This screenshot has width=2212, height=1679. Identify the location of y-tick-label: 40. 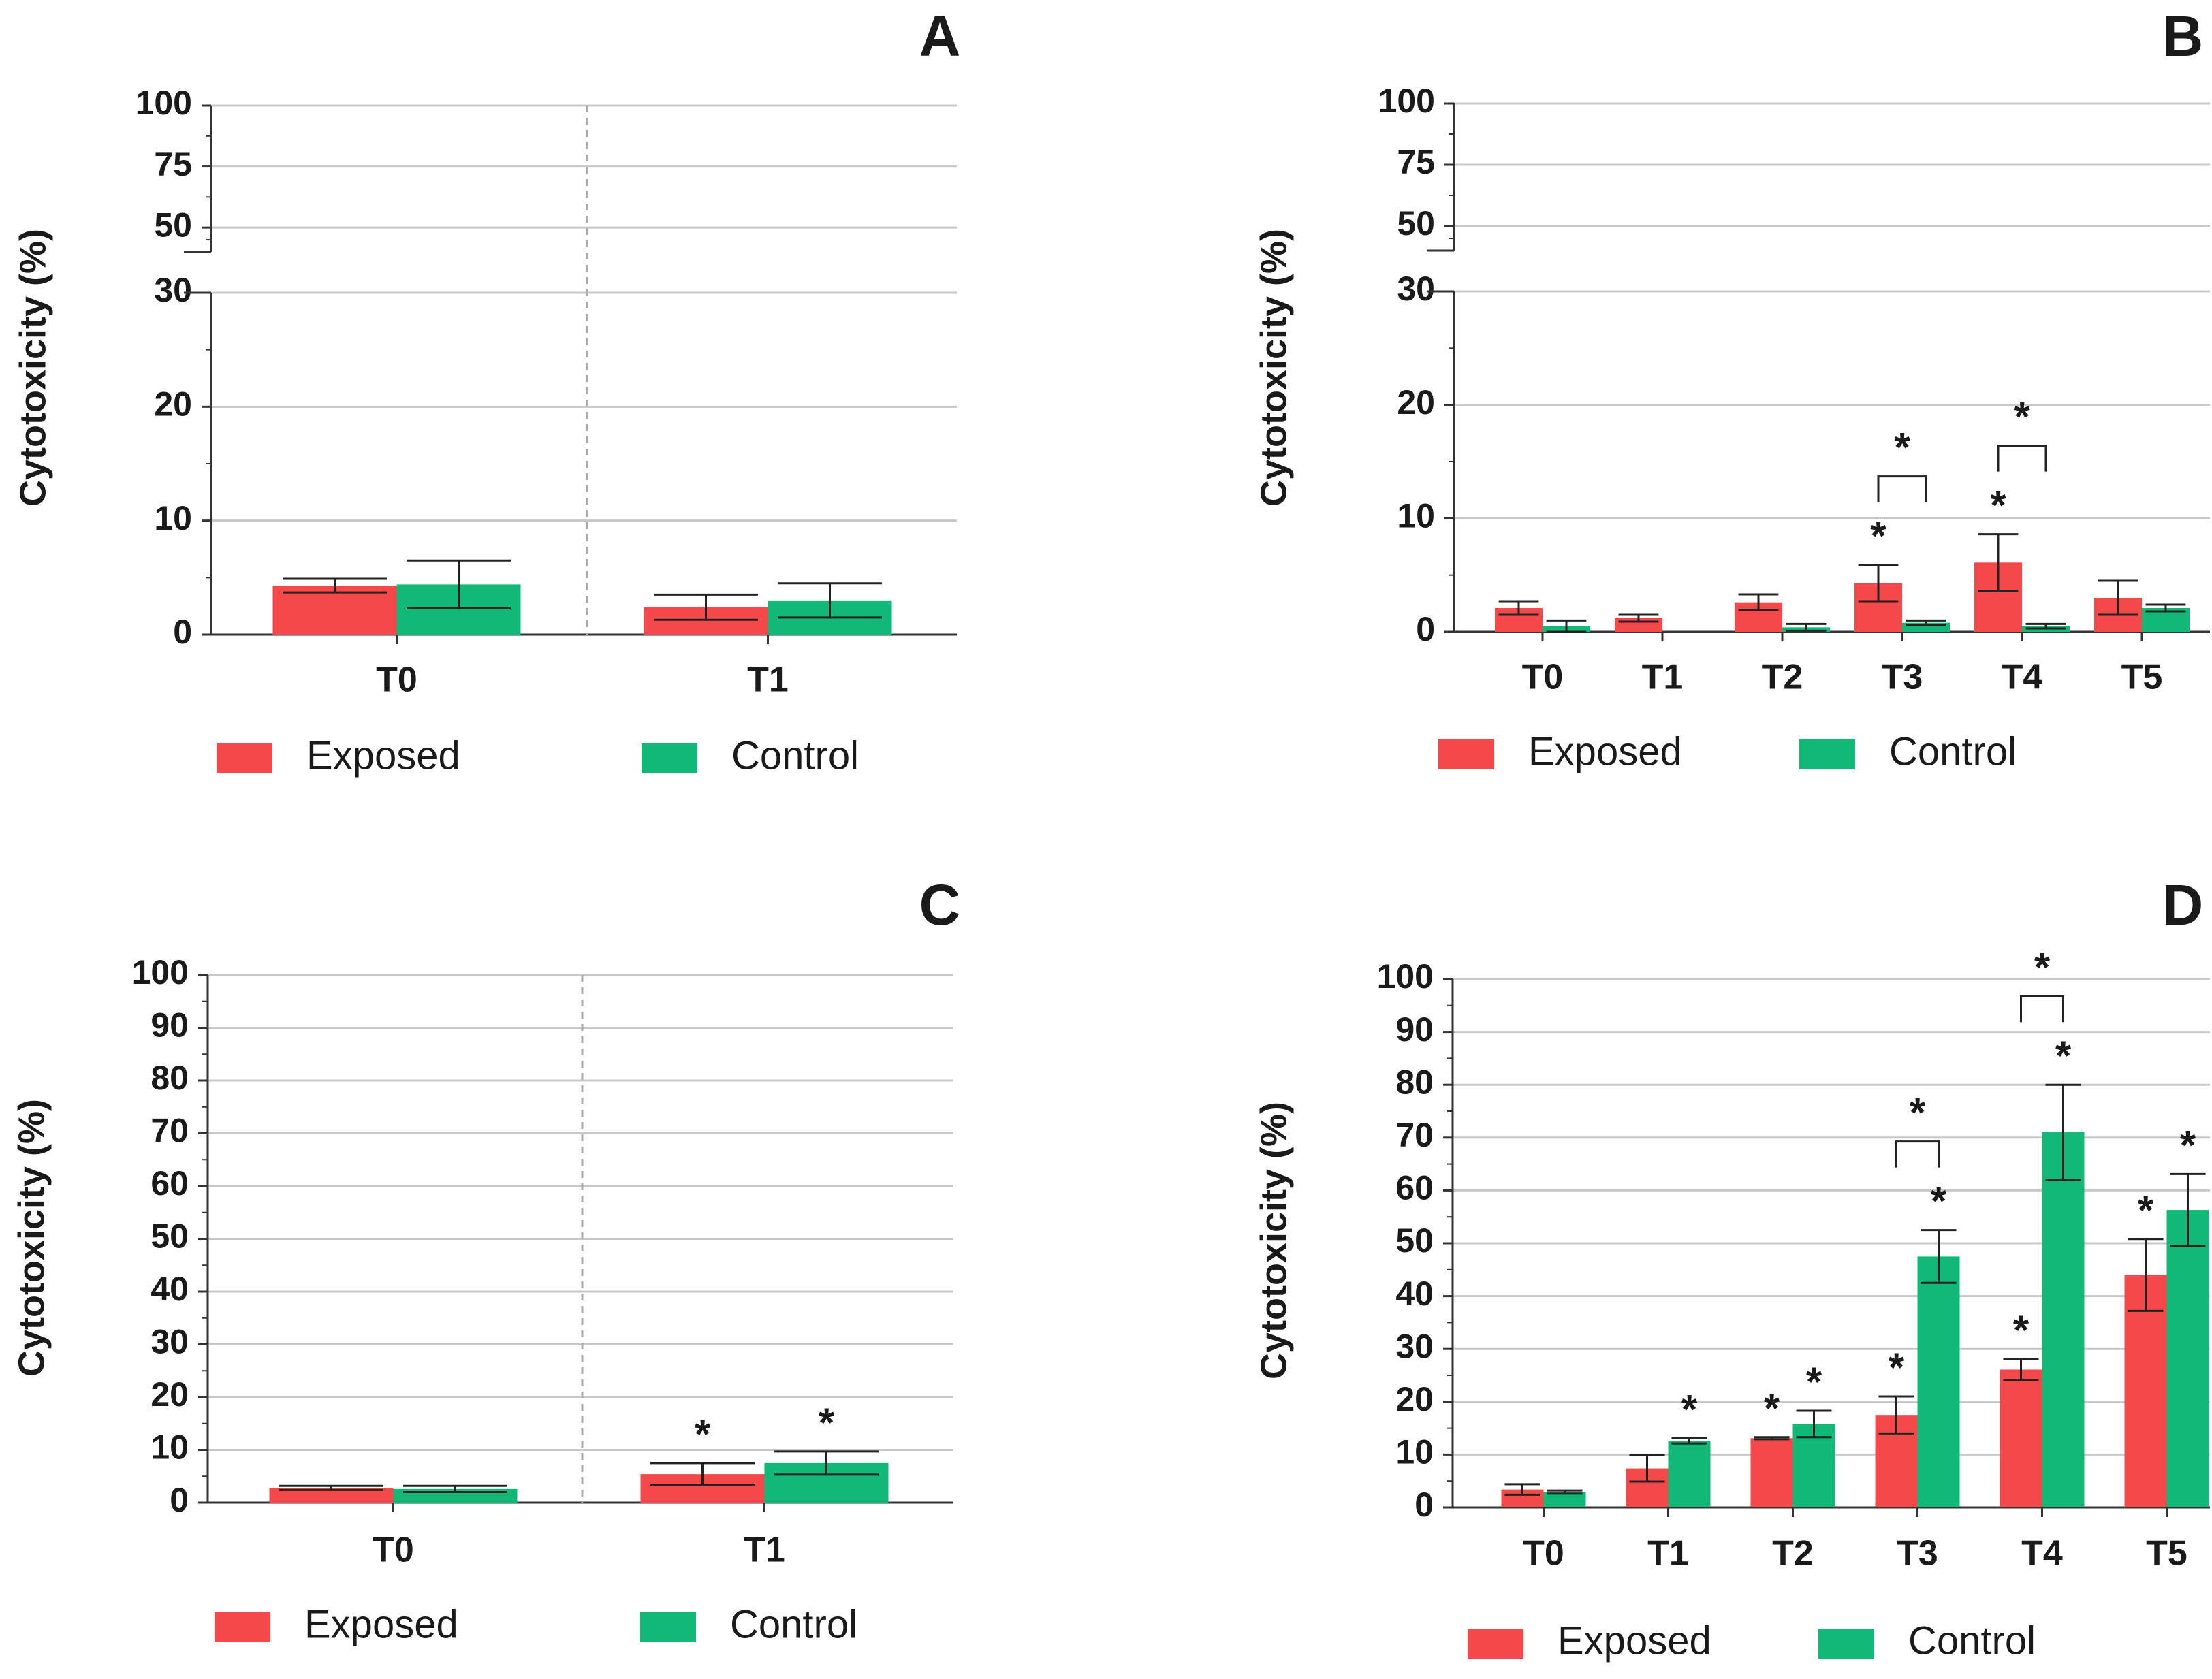
(170, 1289).